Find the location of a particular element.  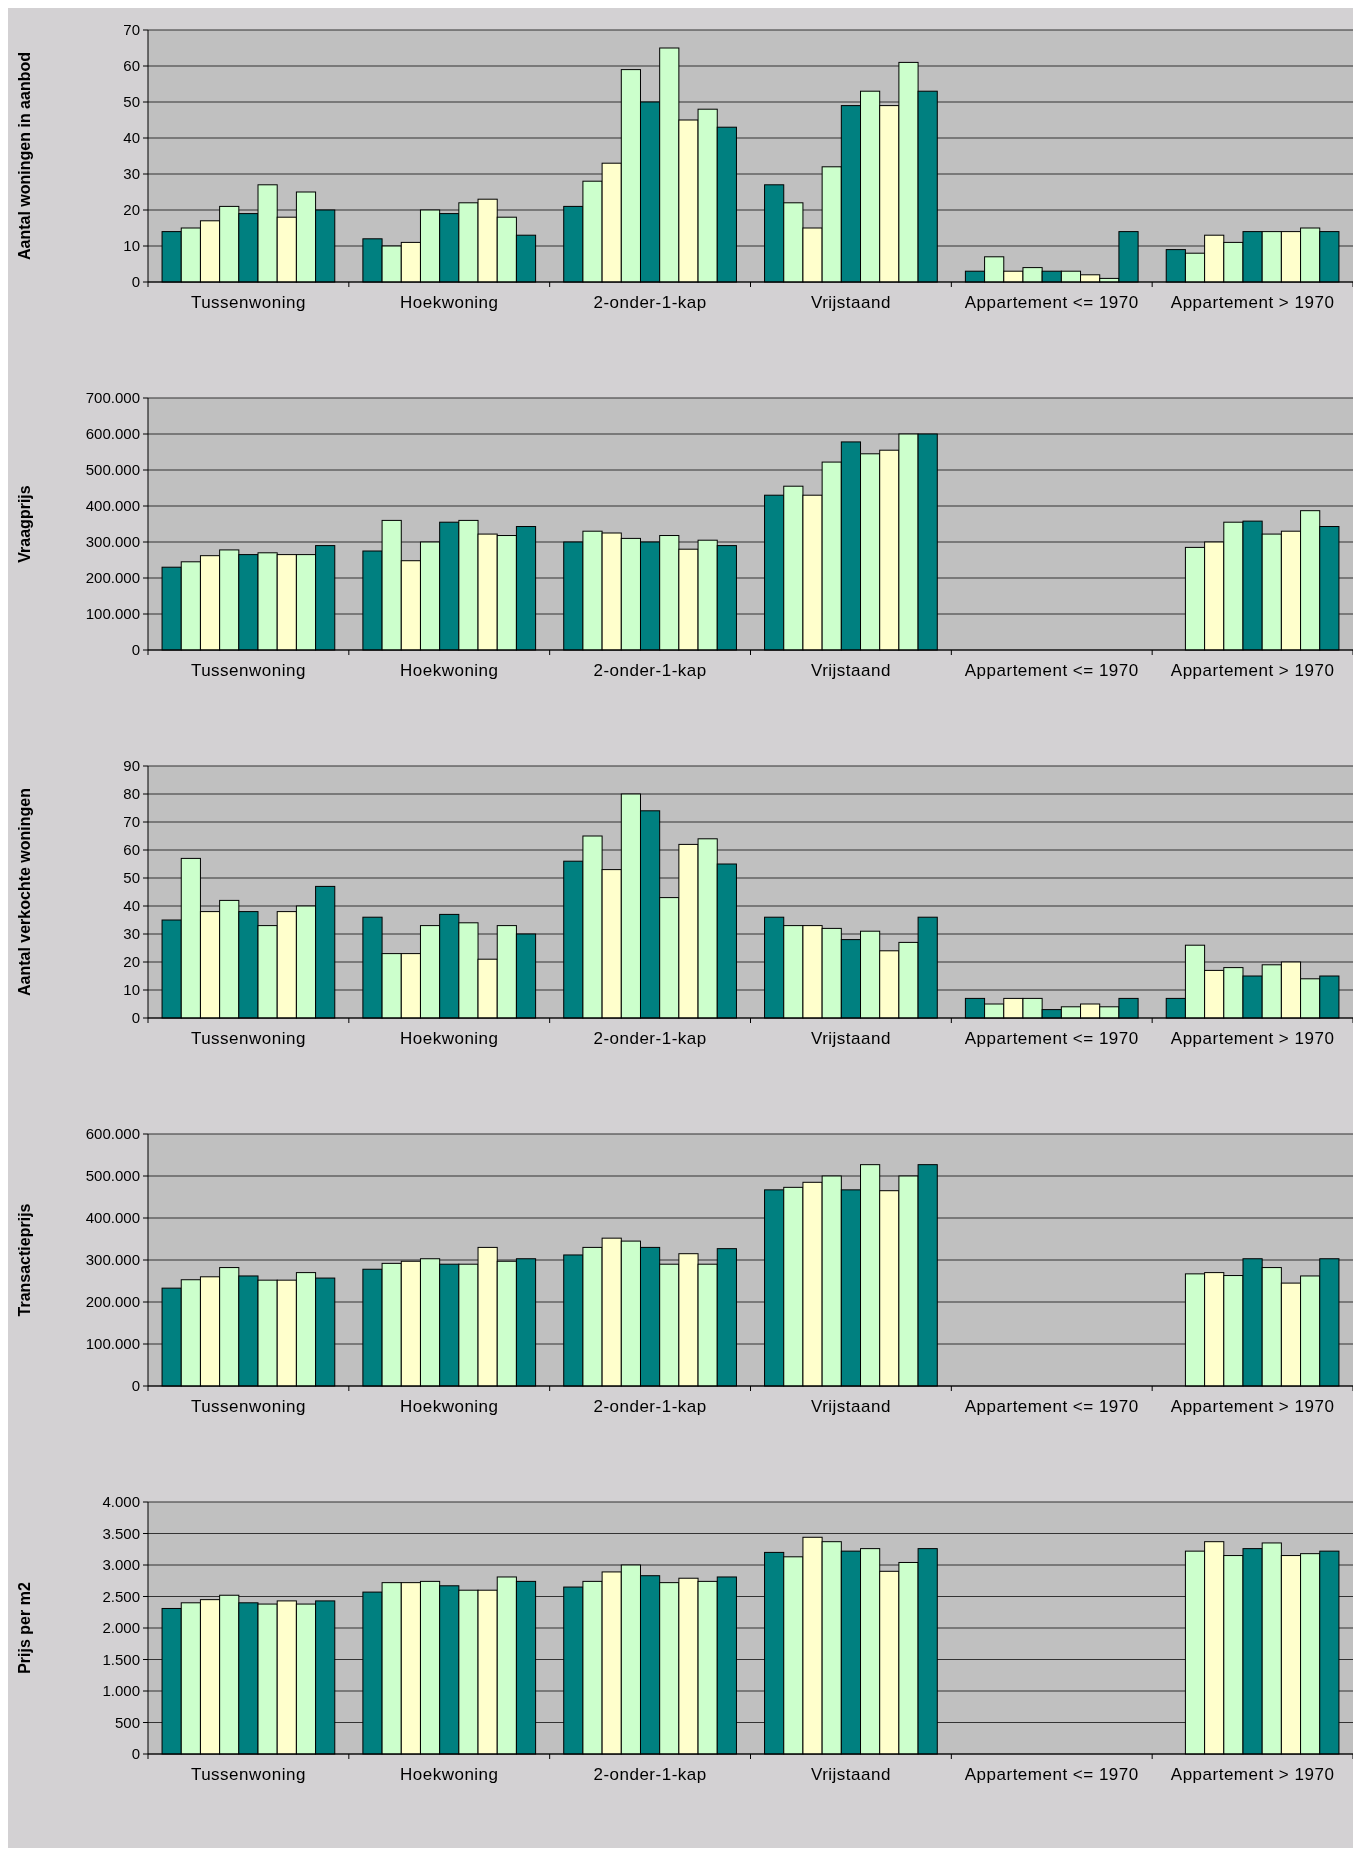

y-tick-label: 3.000 is located at coordinates (121, 1565).